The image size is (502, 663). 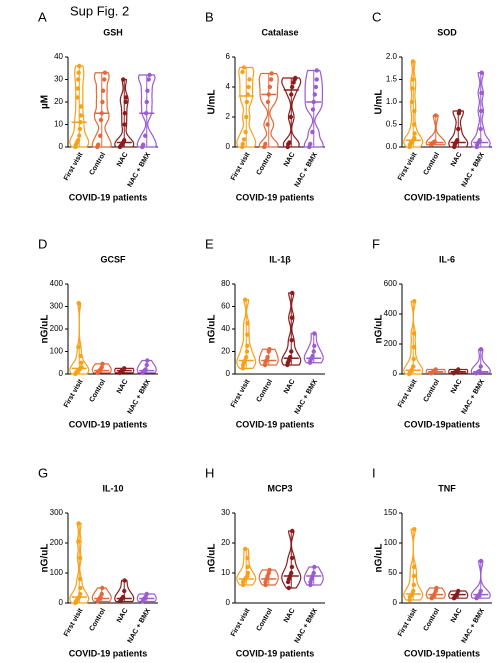 I want to click on y-tick-label: 60, so click(x=225, y=306).